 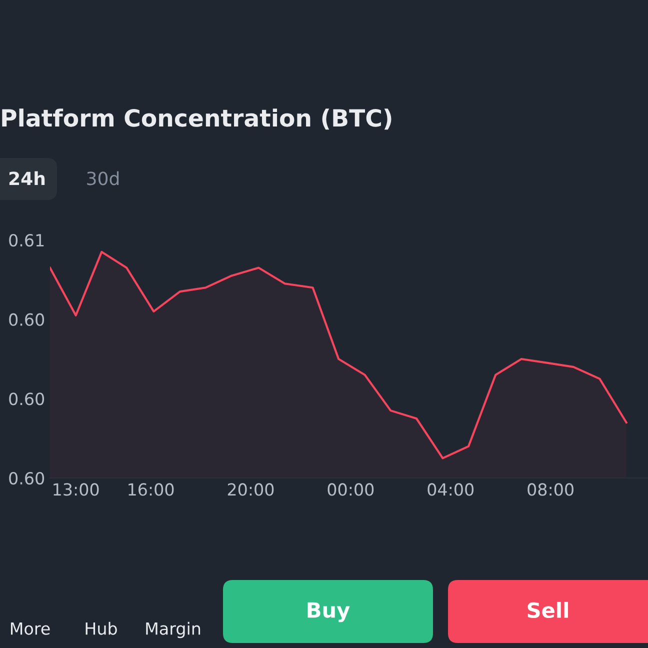 What do you see at coordinates (451, 489) in the screenshot?
I see `x-tick-label: 04:00` at bounding box center [451, 489].